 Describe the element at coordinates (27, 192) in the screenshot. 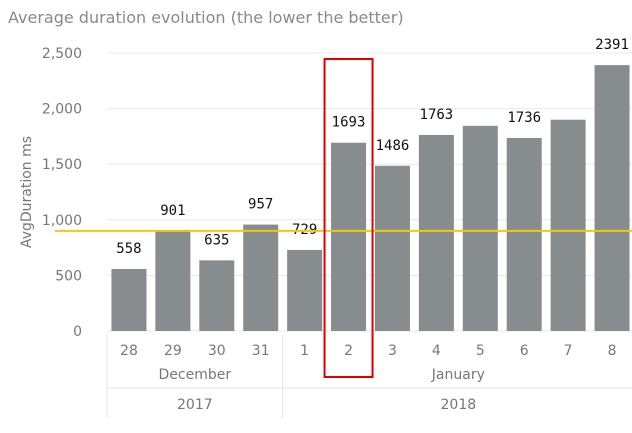

I see `y-axis-title: AvgDuration ms` at that location.